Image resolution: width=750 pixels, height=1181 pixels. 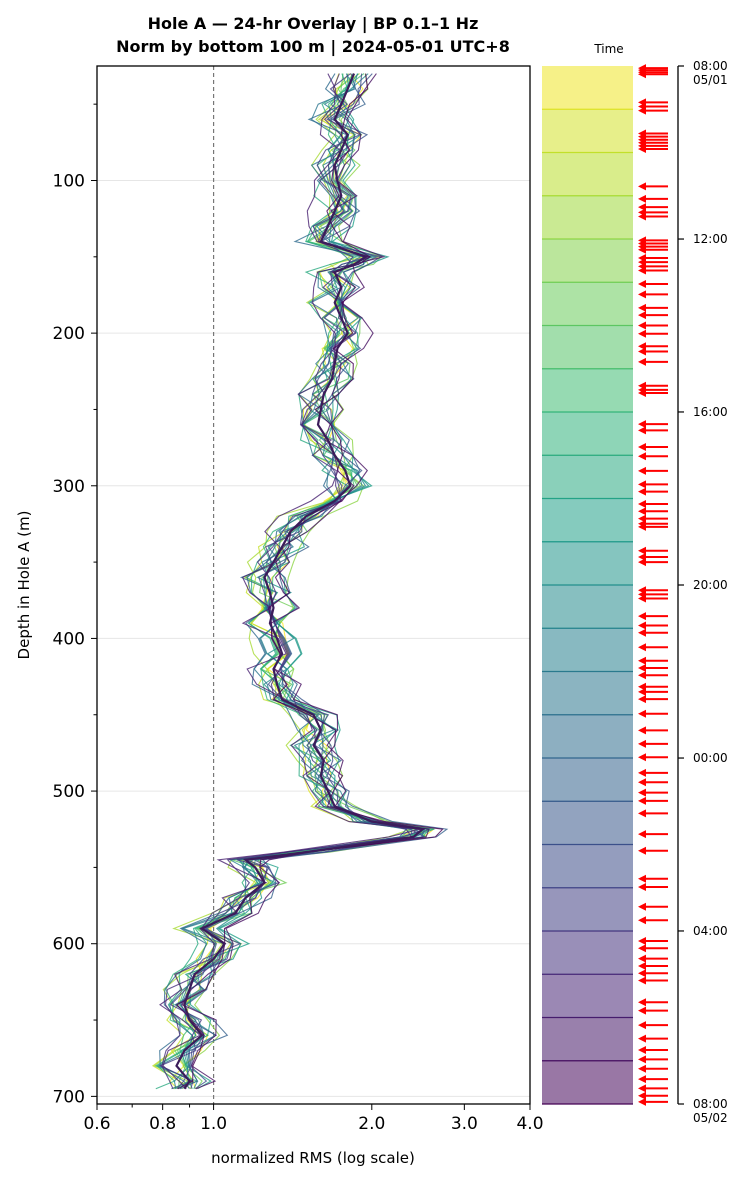 I want to click on y-tick-label: 300, so click(x=69, y=487).